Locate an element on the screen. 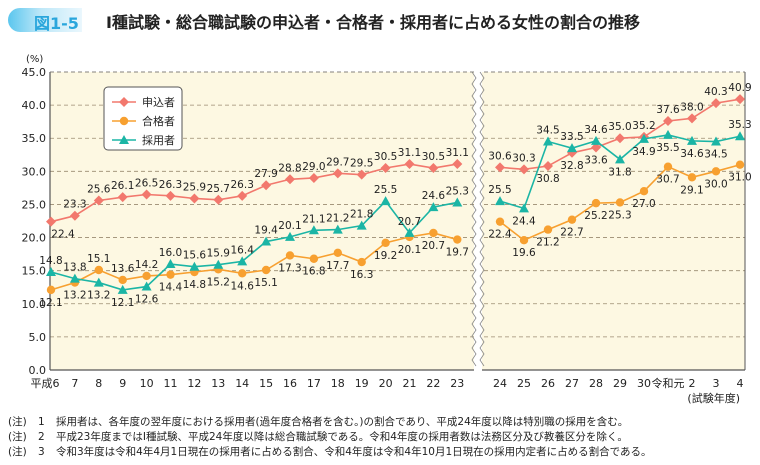 The image size is (760, 465). x-tick-label: 28 is located at coordinates (596, 383).